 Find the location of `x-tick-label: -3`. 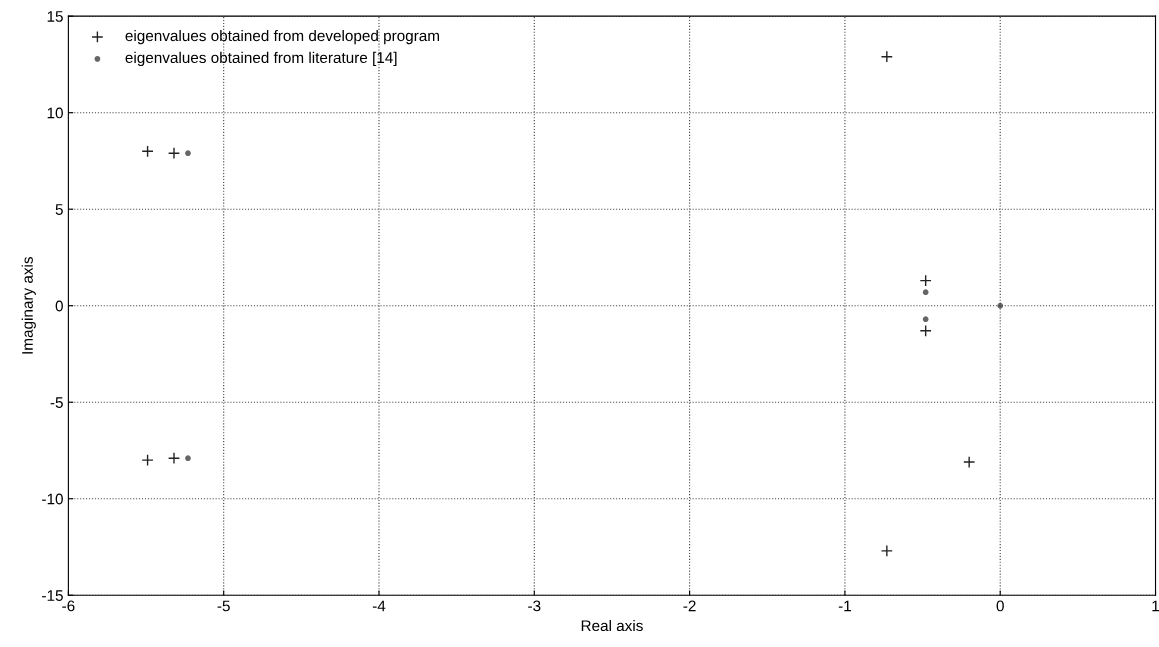

x-tick-label: -3 is located at coordinates (534, 606).